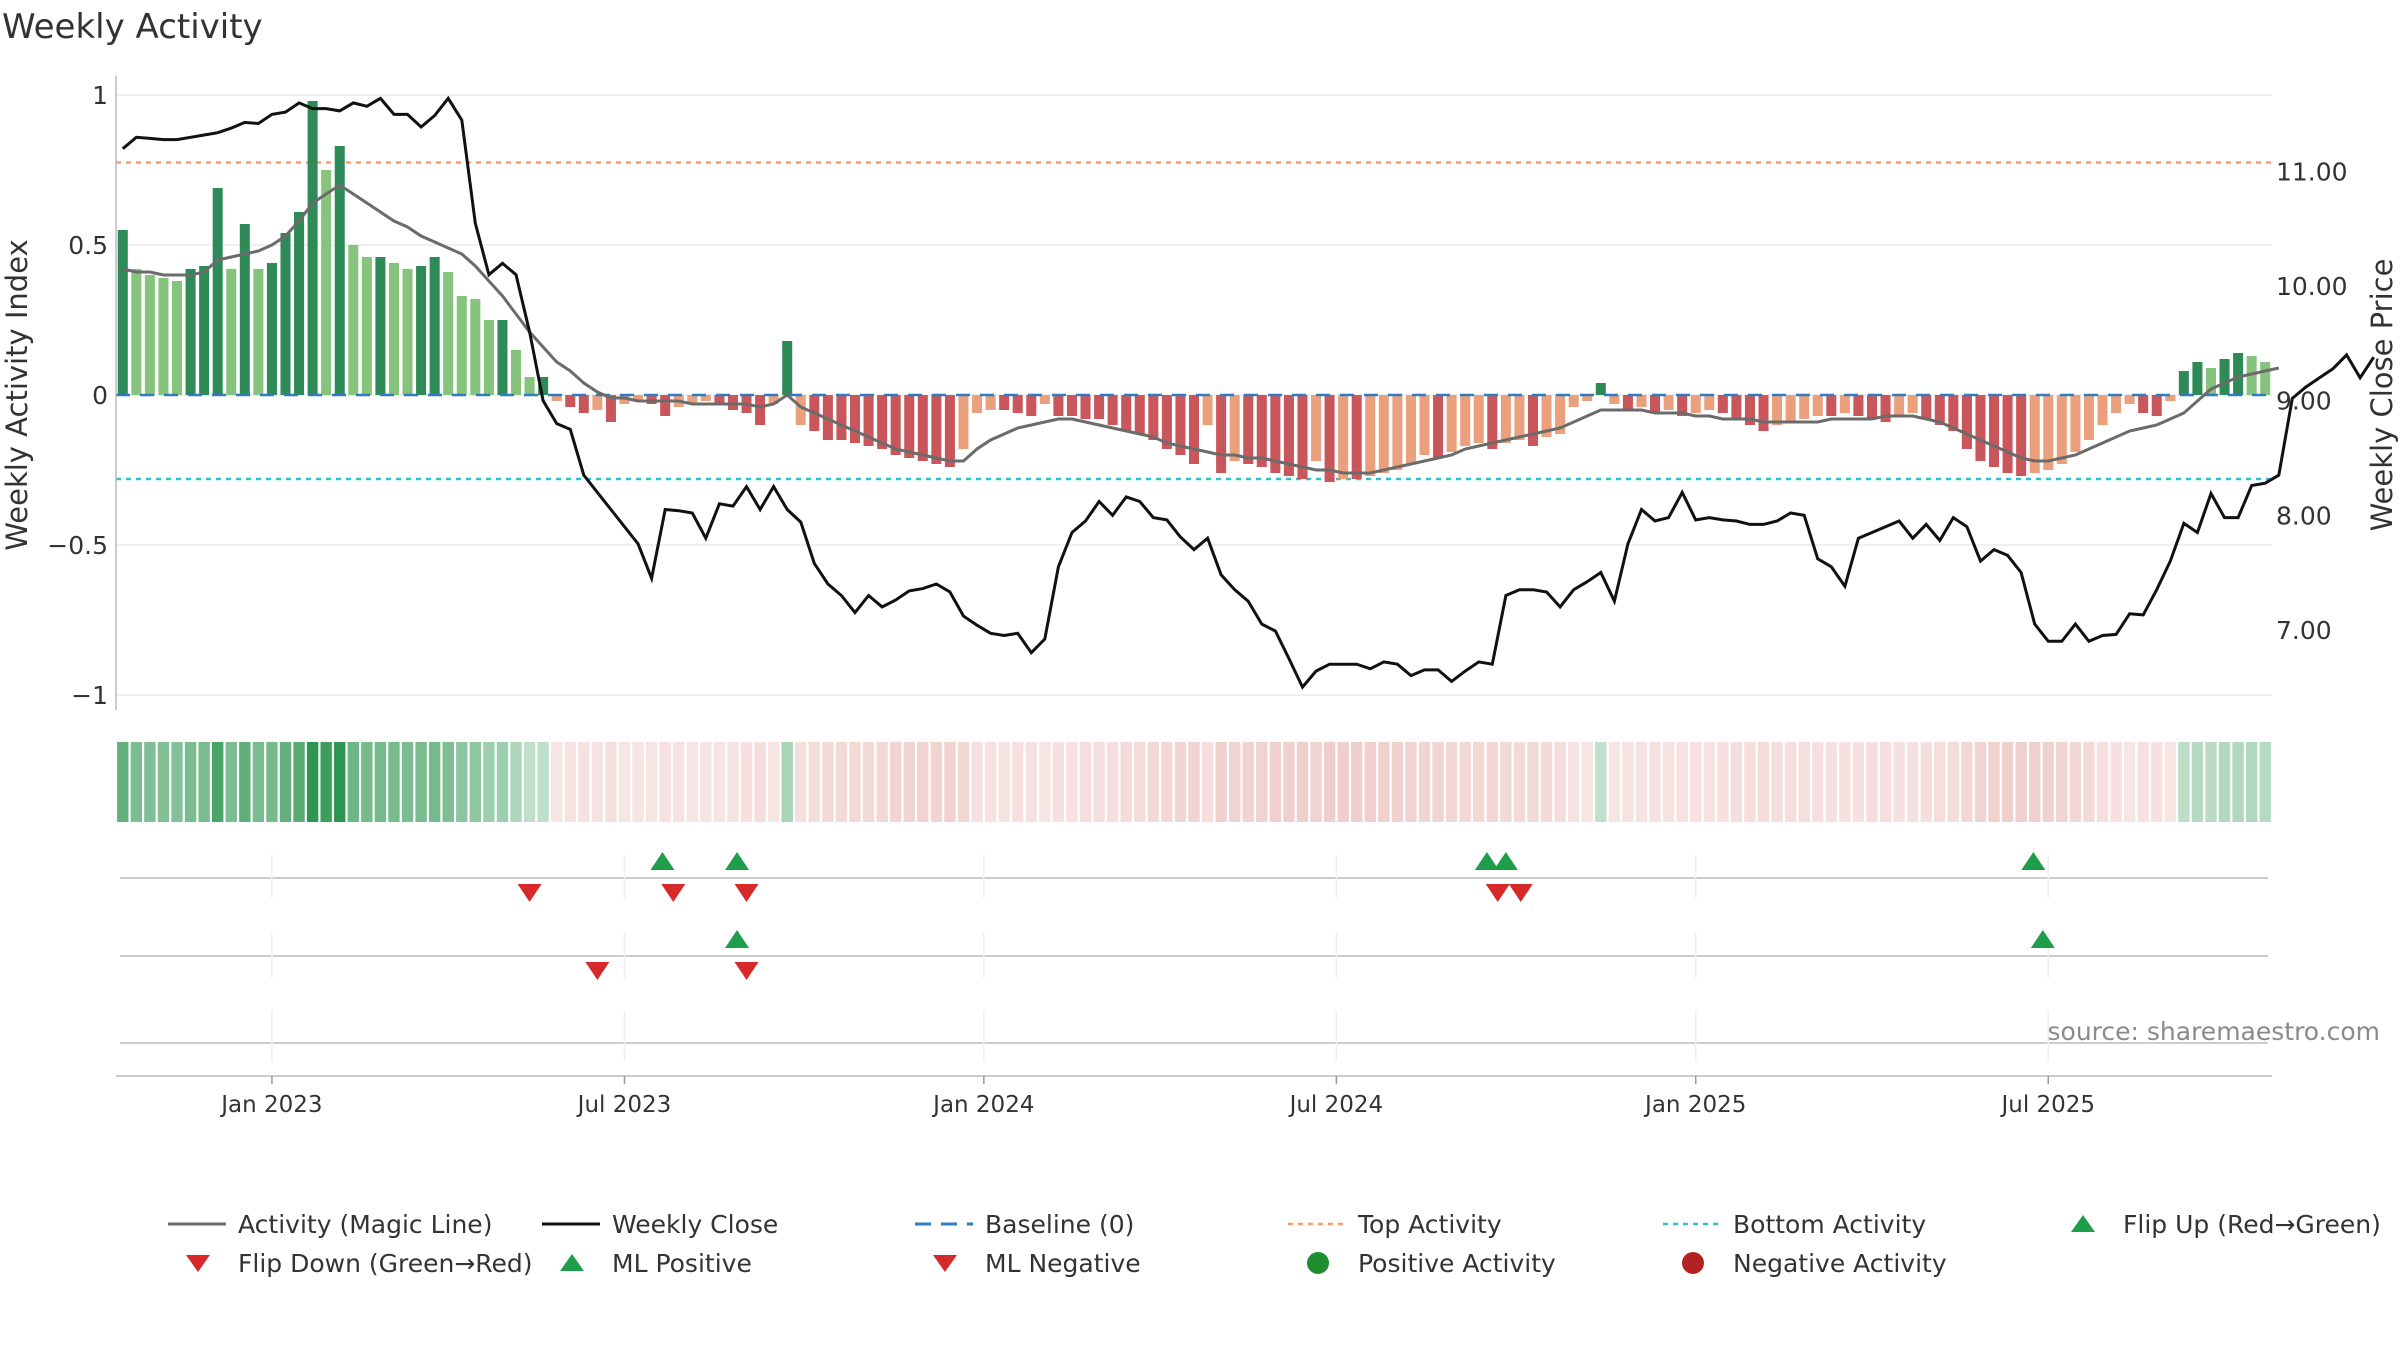 This screenshot has height=1350, width=2400. What do you see at coordinates (132, 27) in the screenshot?
I see `chart-title: Weekly Activity` at bounding box center [132, 27].